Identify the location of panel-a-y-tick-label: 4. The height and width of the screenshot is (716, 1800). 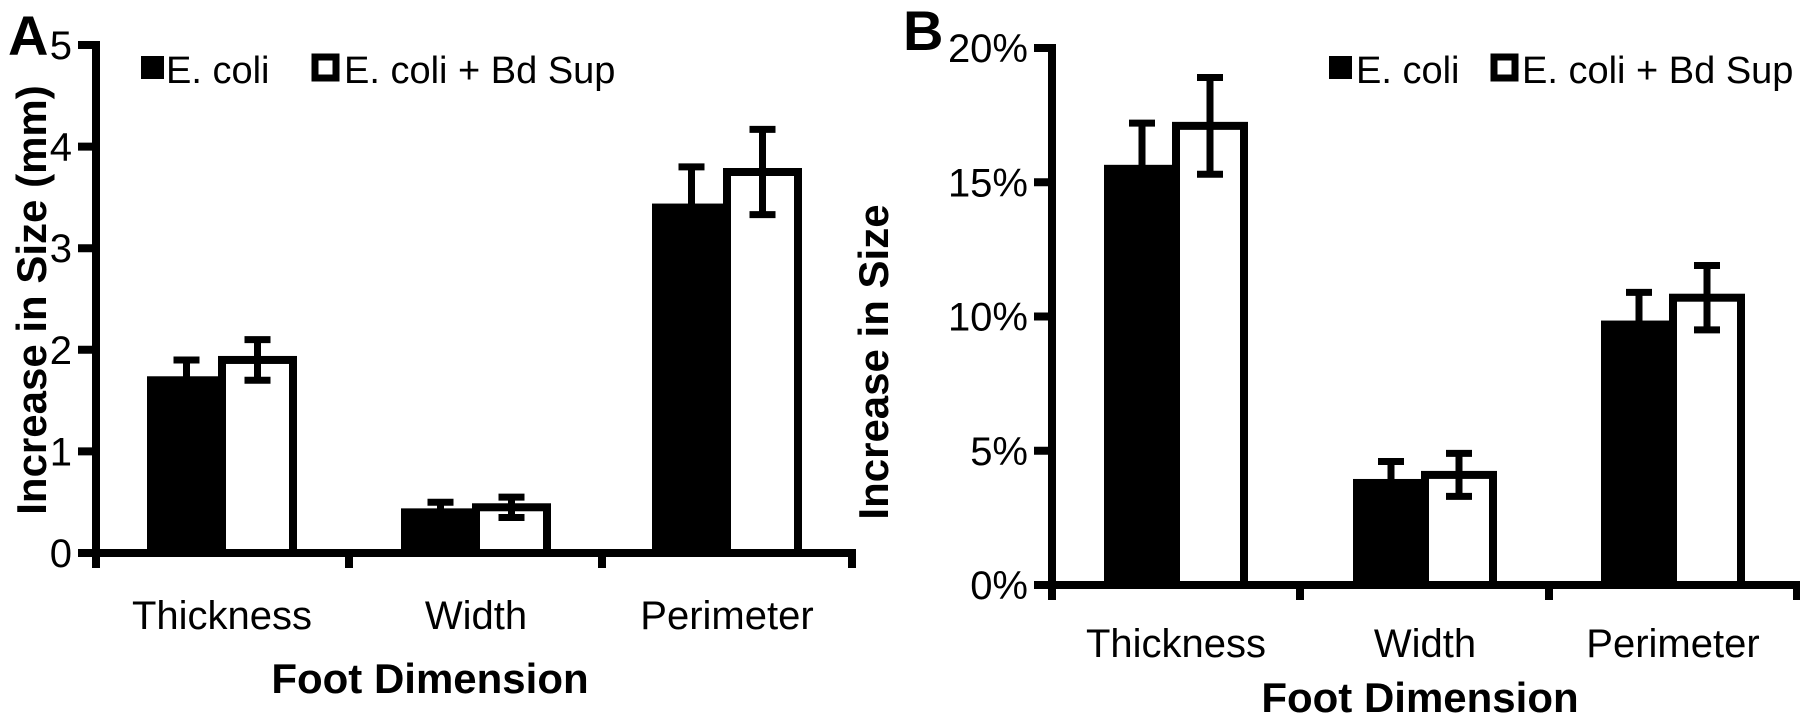
(61, 148).